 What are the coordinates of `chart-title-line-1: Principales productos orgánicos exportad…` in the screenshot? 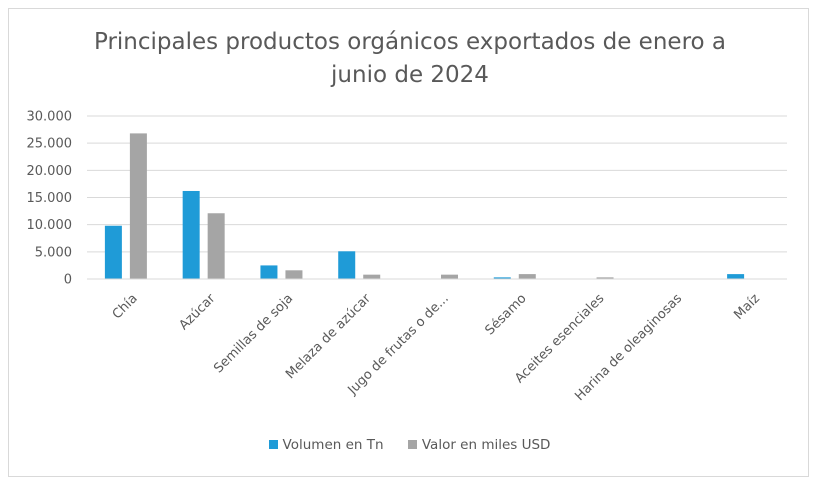 It's located at (409, 42).